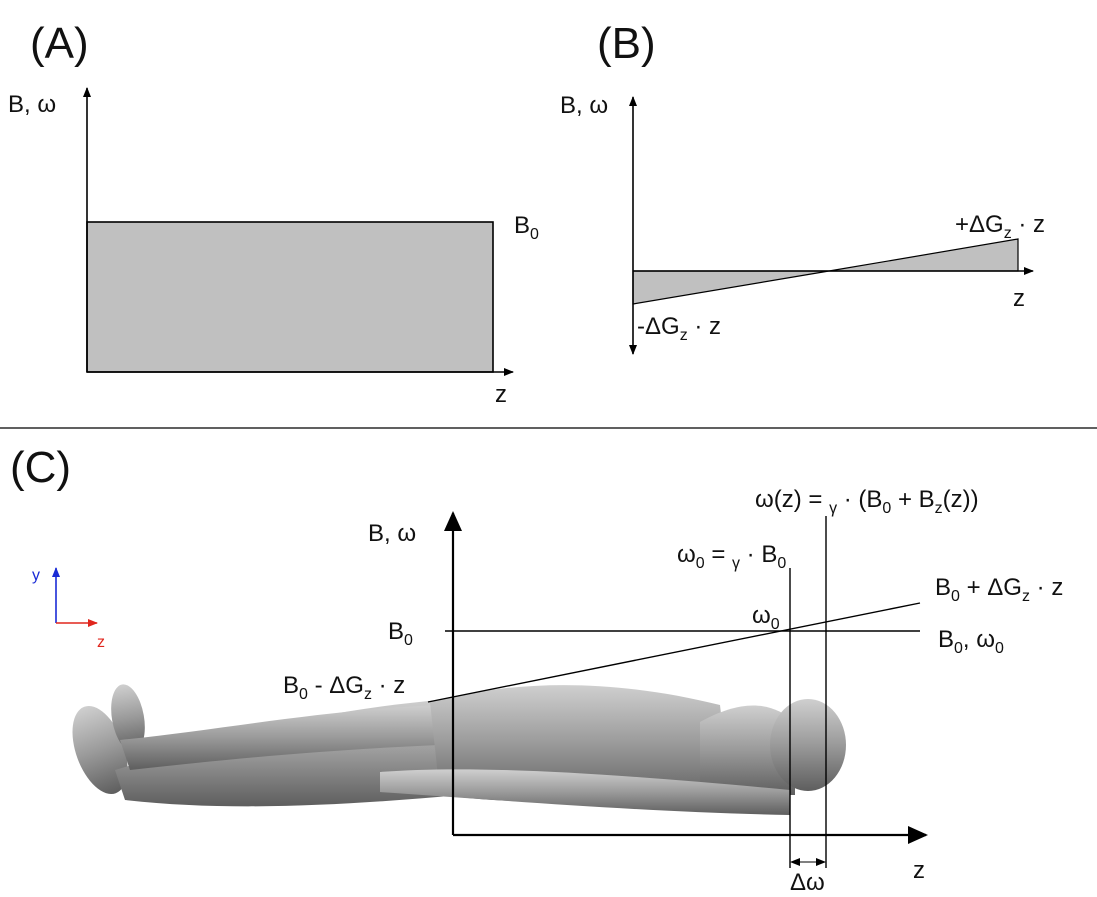 This screenshot has width=1097, height=897. Describe the element at coordinates (961, 499) in the screenshot. I see `text-run: (z))` at that location.